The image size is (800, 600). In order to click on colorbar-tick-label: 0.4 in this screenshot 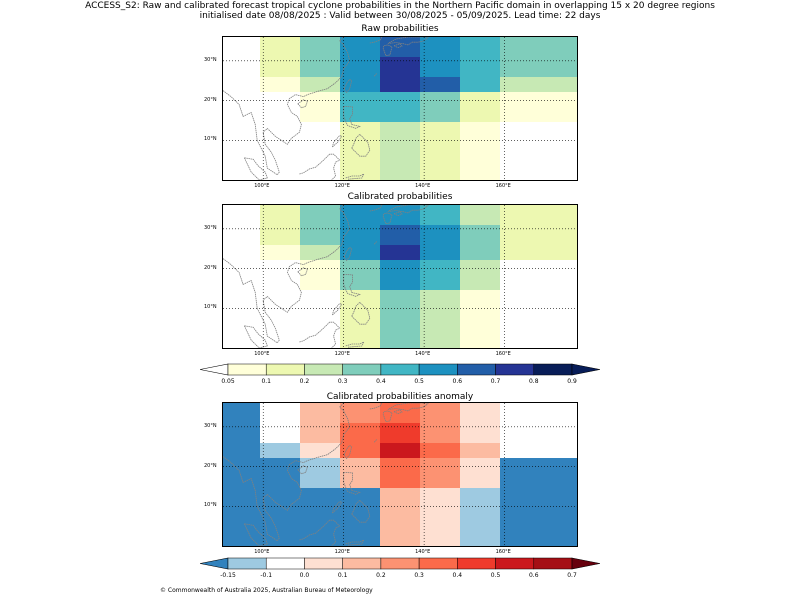, I will do `click(381, 381)`.